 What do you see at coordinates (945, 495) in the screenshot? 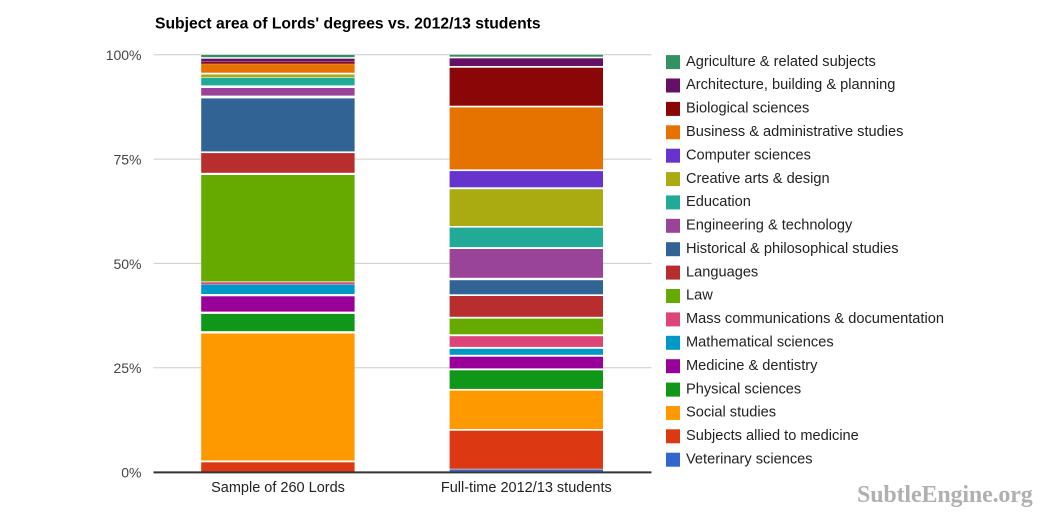
I see `svg-text: SubtleEngine.org` at bounding box center [945, 495].